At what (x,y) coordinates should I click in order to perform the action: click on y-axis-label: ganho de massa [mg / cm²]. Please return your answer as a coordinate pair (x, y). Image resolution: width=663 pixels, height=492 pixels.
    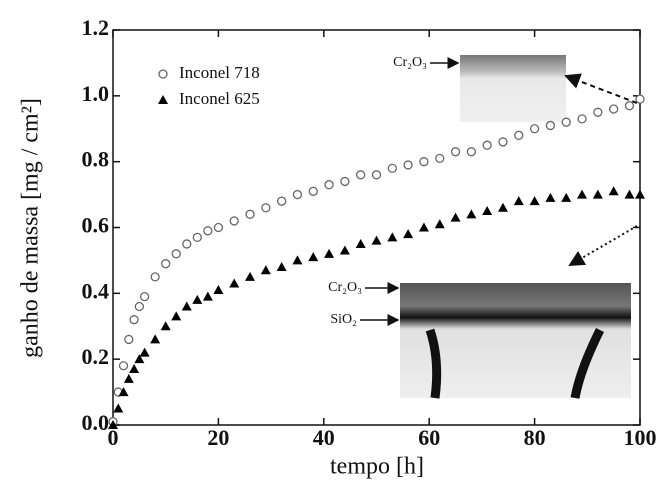
    Looking at the image, I should click on (31, 228).